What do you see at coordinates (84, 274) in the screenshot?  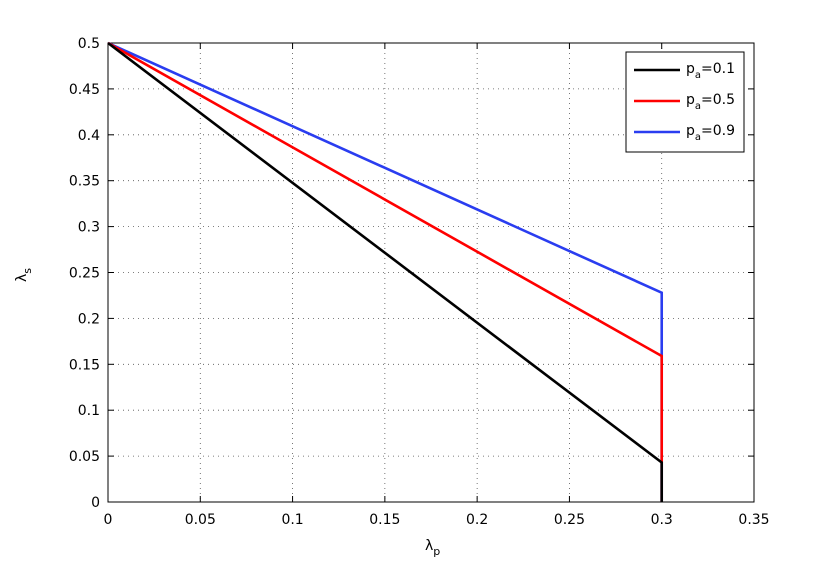 I see `y-tick-label: 0.25` at bounding box center [84, 274].